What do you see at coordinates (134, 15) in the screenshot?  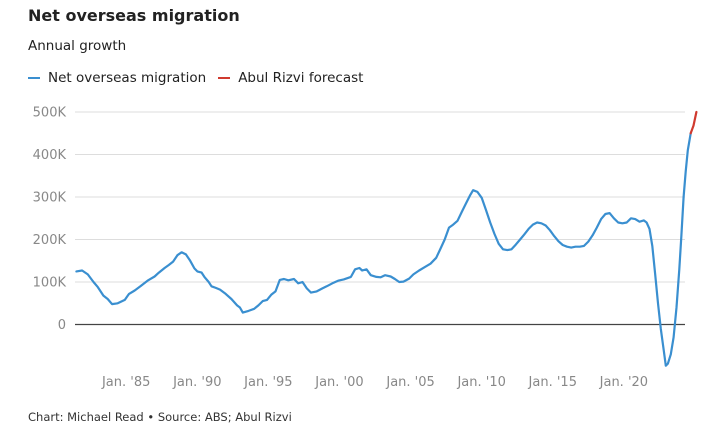 I see `chart-title: Net overseas migration` at bounding box center [134, 15].